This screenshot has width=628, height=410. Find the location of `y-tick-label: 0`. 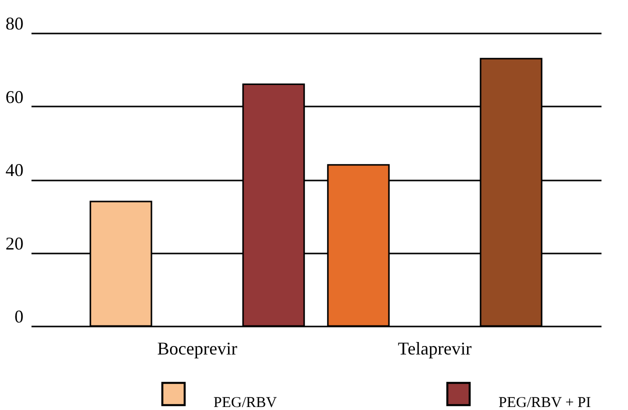

y-tick-label: 0 is located at coordinates (19, 316).